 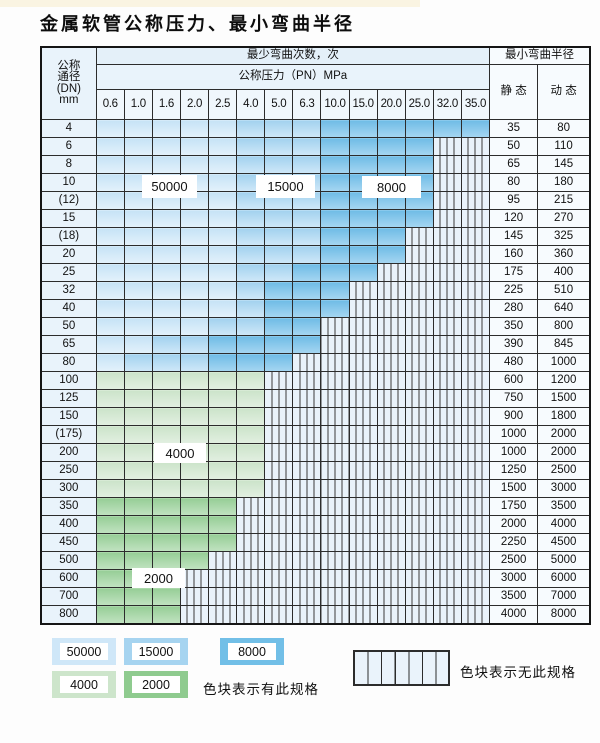 I want to click on zone-label-4000: 4000, so click(x=180, y=453).